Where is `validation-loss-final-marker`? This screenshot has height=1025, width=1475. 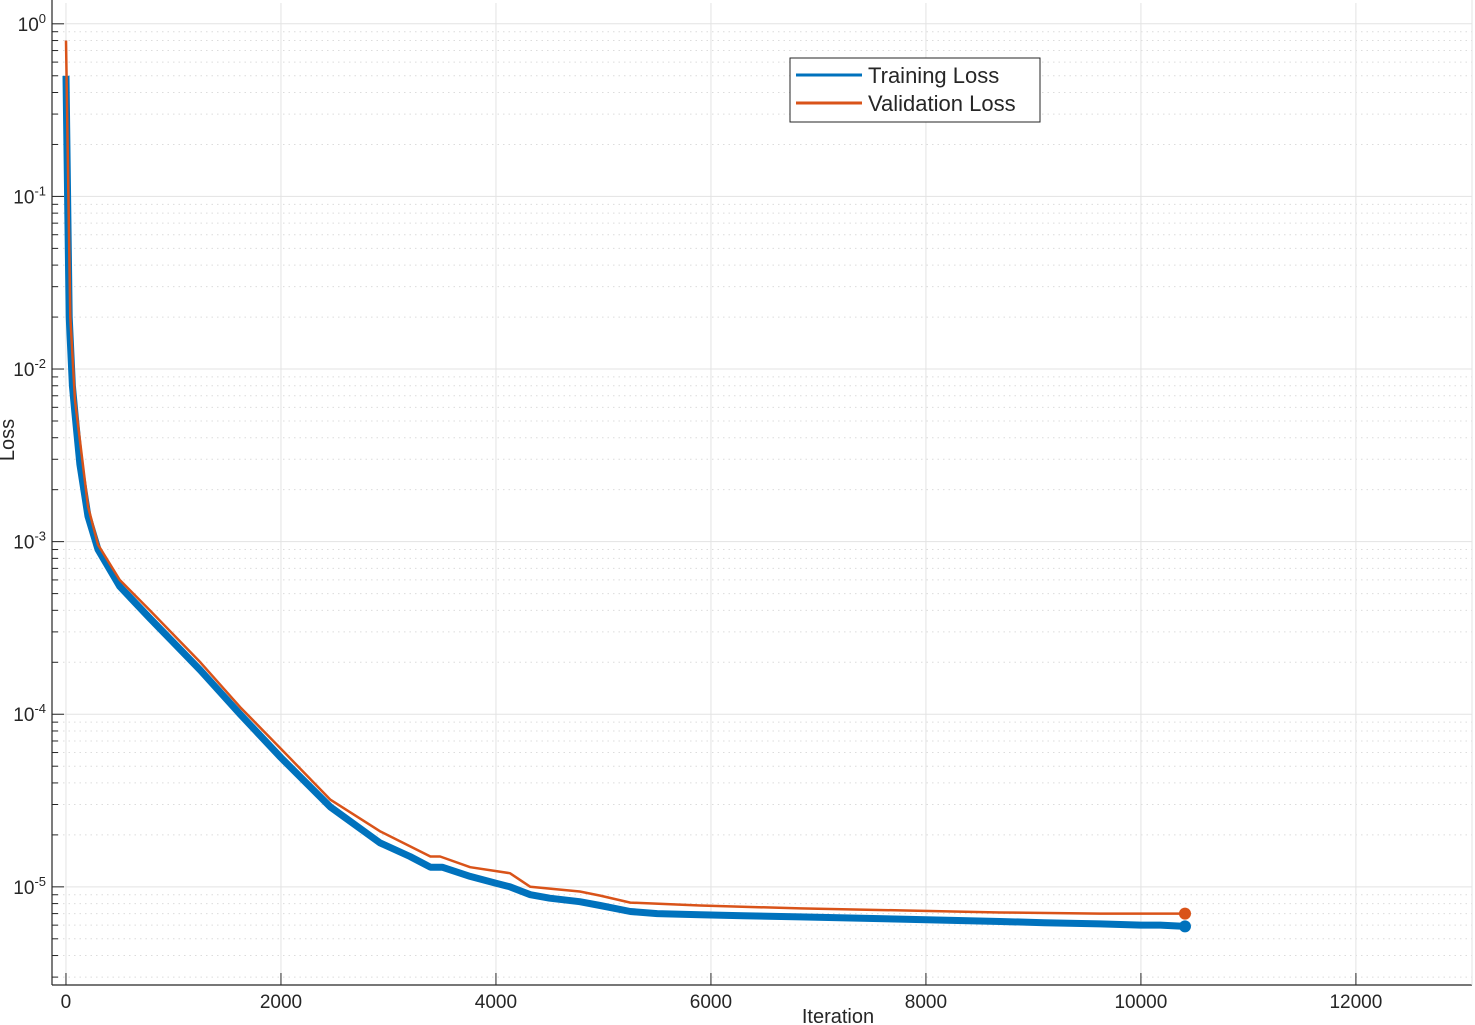
validation-loss-final-marker is located at coordinates (1184, 913).